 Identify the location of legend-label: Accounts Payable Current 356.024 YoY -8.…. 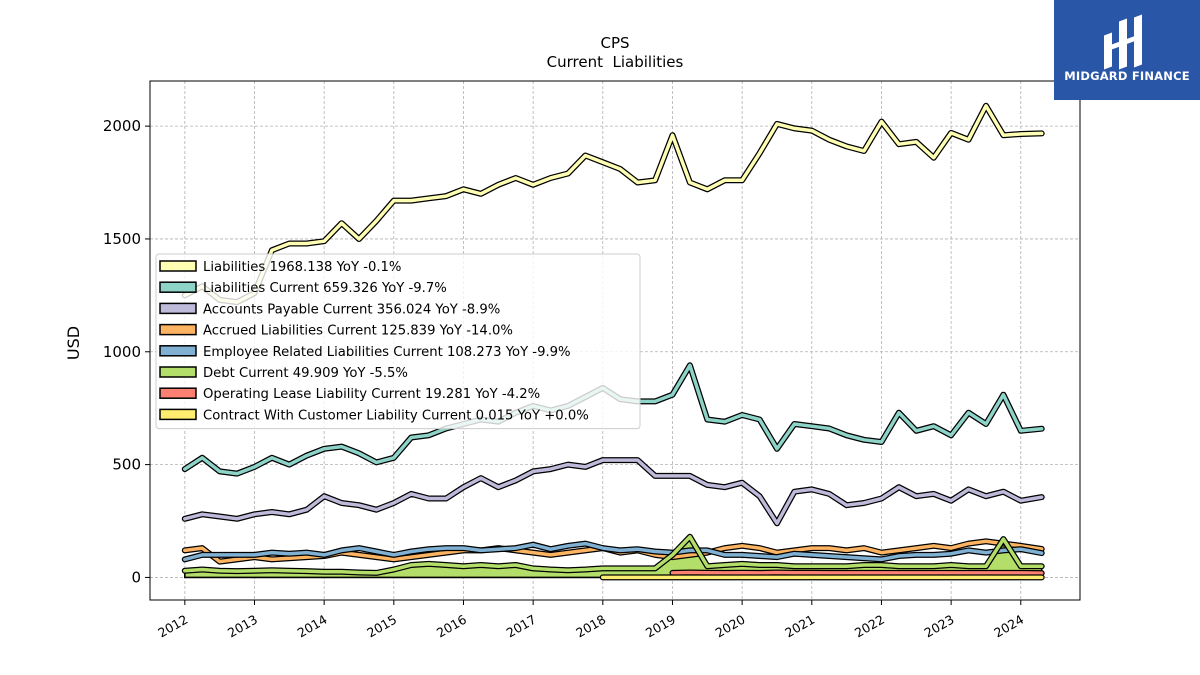
(351, 309).